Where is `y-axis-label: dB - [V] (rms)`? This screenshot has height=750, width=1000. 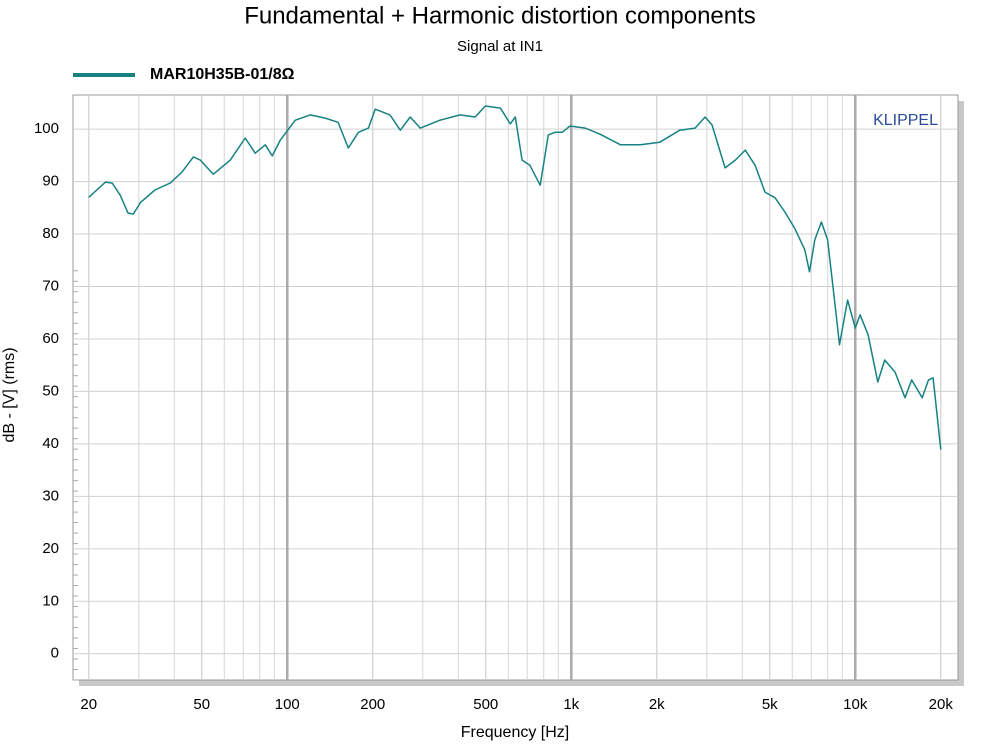 y-axis-label: dB - [V] (rms) is located at coordinates (9, 394).